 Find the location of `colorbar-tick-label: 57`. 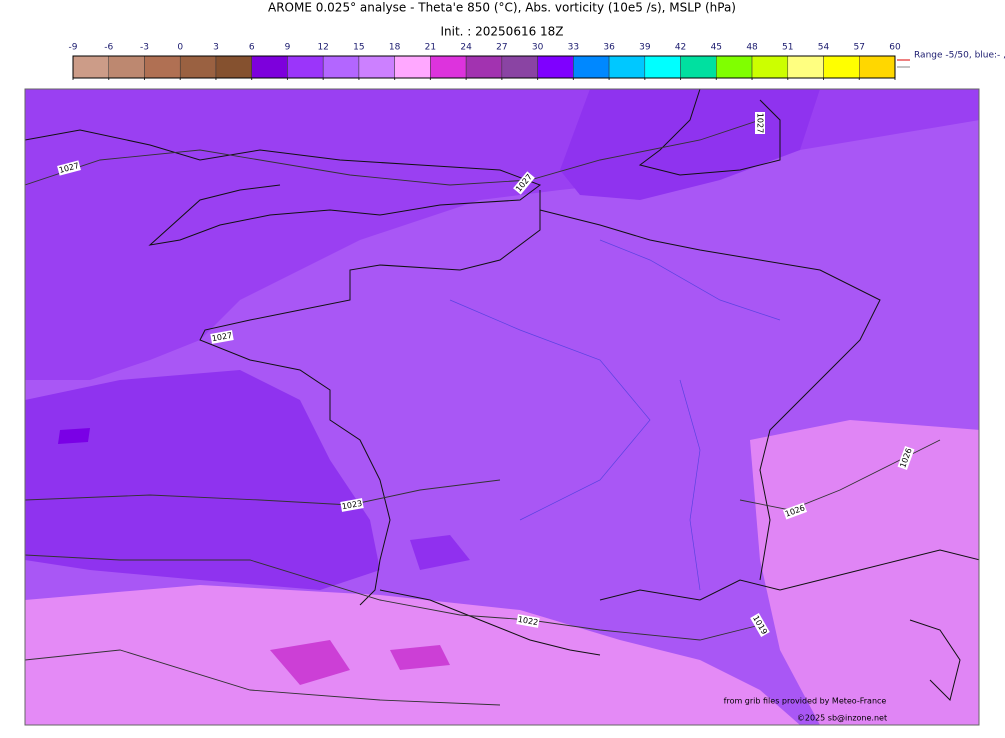

colorbar-tick-label: 57 is located at coordinates (859, 48).